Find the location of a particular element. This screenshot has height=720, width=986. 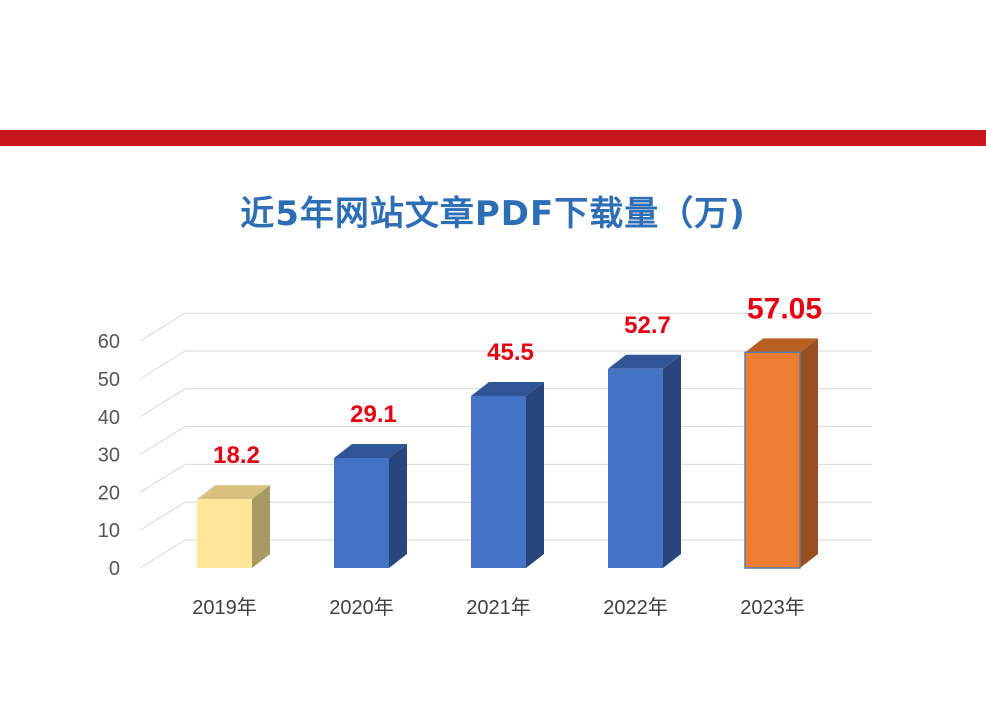

data-label: 45.5 is located at coordinates (510, 352).